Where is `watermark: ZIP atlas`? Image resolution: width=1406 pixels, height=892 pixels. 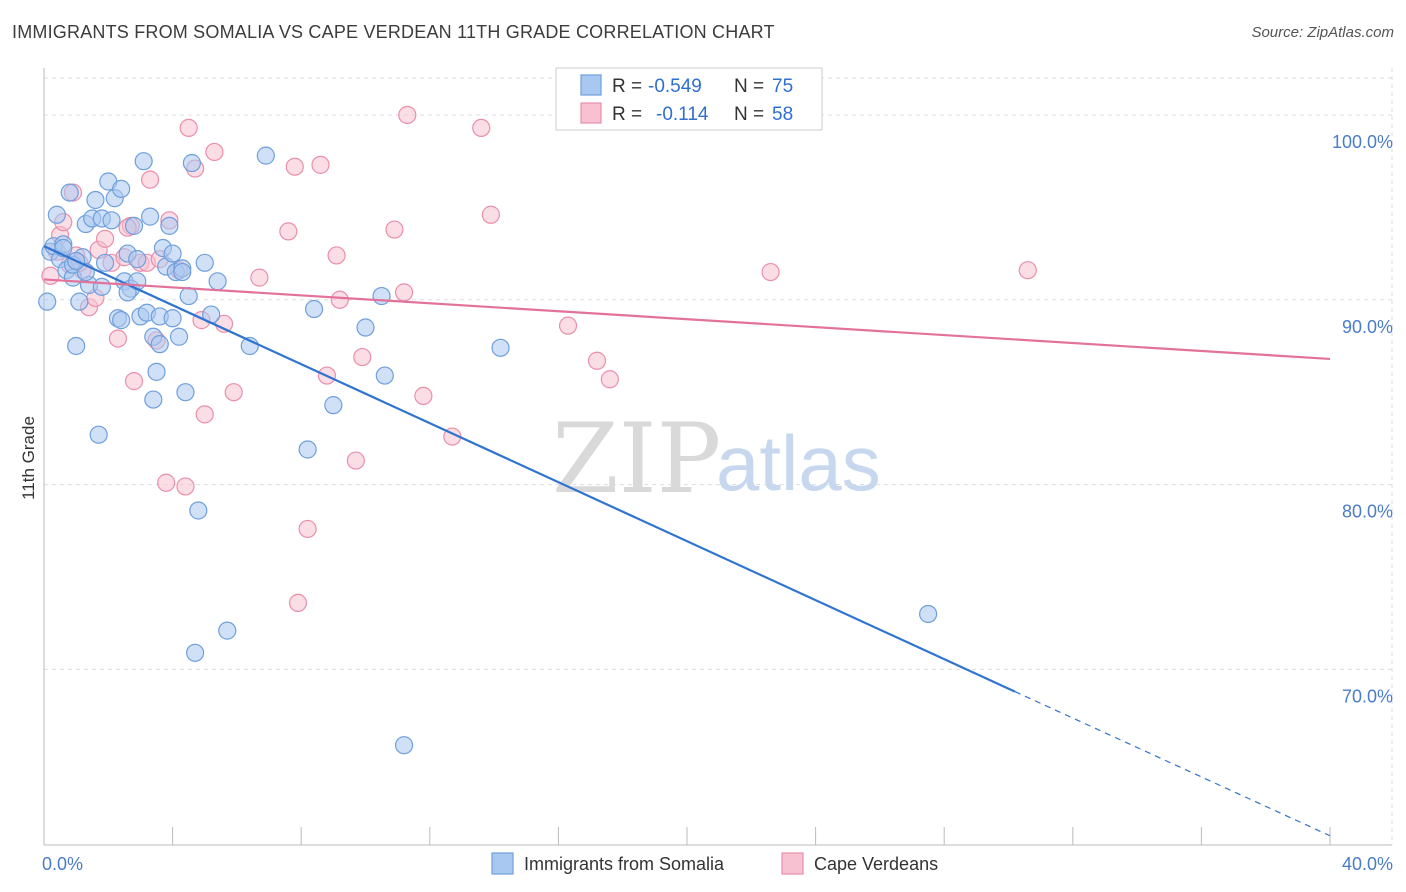
watermark: ZIP atlas is located at coordinates (716, 459).